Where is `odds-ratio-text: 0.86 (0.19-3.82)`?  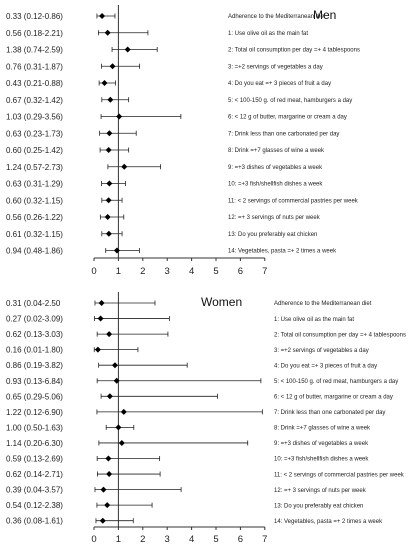
odds-ratio-text: 0.86 (0.19-3.82) is located at coordinates (34, 365).